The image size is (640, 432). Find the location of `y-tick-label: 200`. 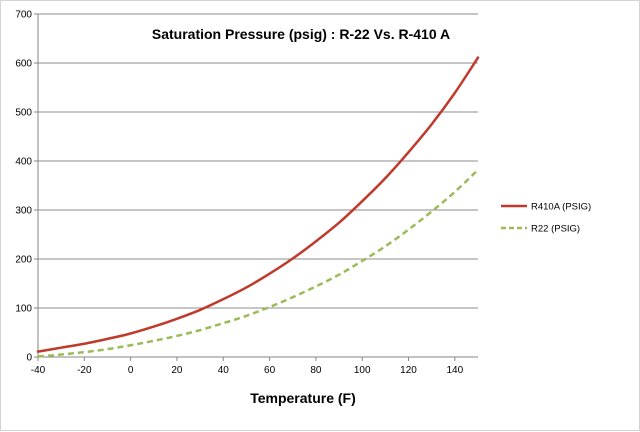

y-tick-label: 200 is located at coordinates (23, 260).